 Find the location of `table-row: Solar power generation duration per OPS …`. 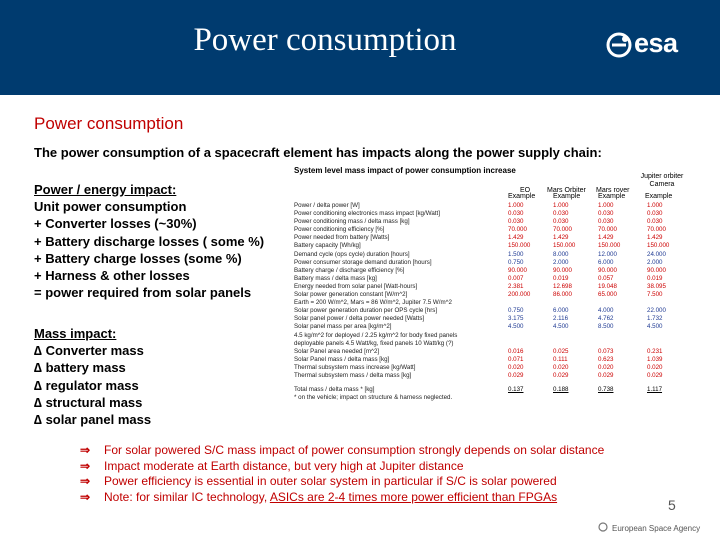

table-row: Solar power generation duration per OPS … is located at coordinates (494, 311).